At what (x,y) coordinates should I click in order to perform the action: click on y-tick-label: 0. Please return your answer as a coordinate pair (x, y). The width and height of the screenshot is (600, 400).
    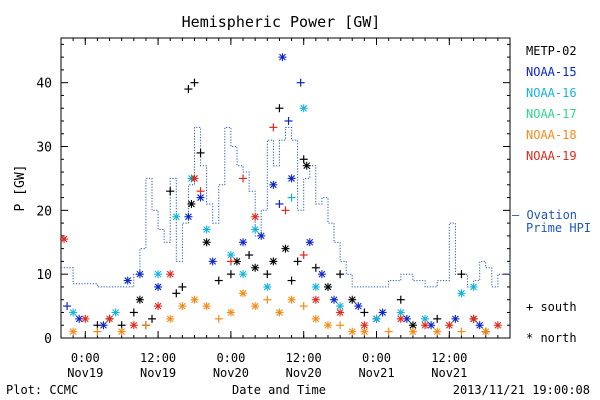
    Looking at the image, I should click on (48, 339).